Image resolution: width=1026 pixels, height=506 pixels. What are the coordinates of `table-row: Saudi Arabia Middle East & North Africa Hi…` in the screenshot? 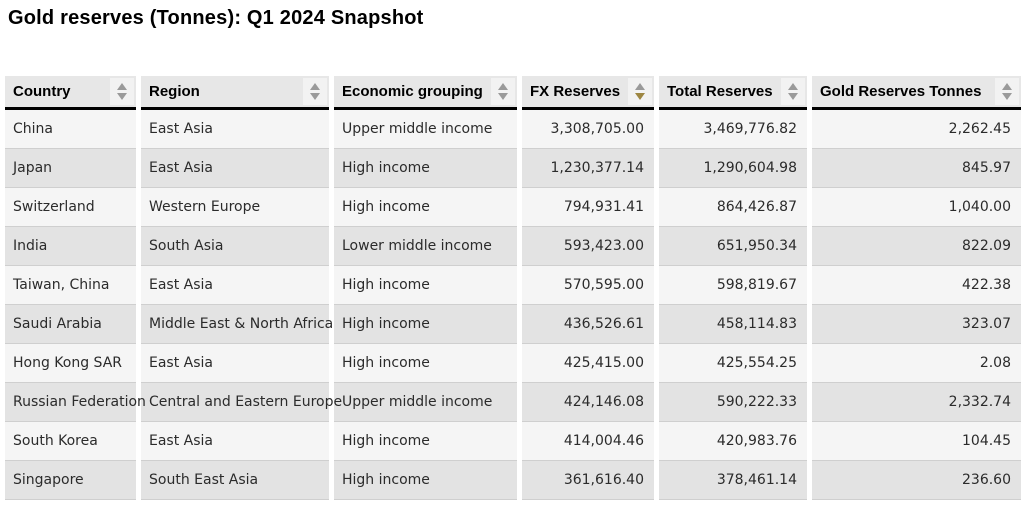 It's located at (513, 324).